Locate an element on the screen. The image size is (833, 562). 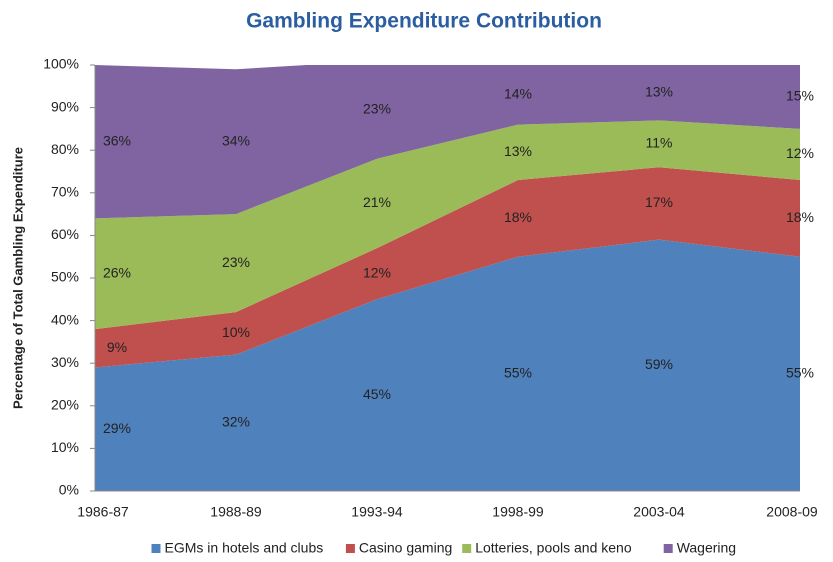
x-tick-label: 1993-94 is located at coordinates (377, 512).